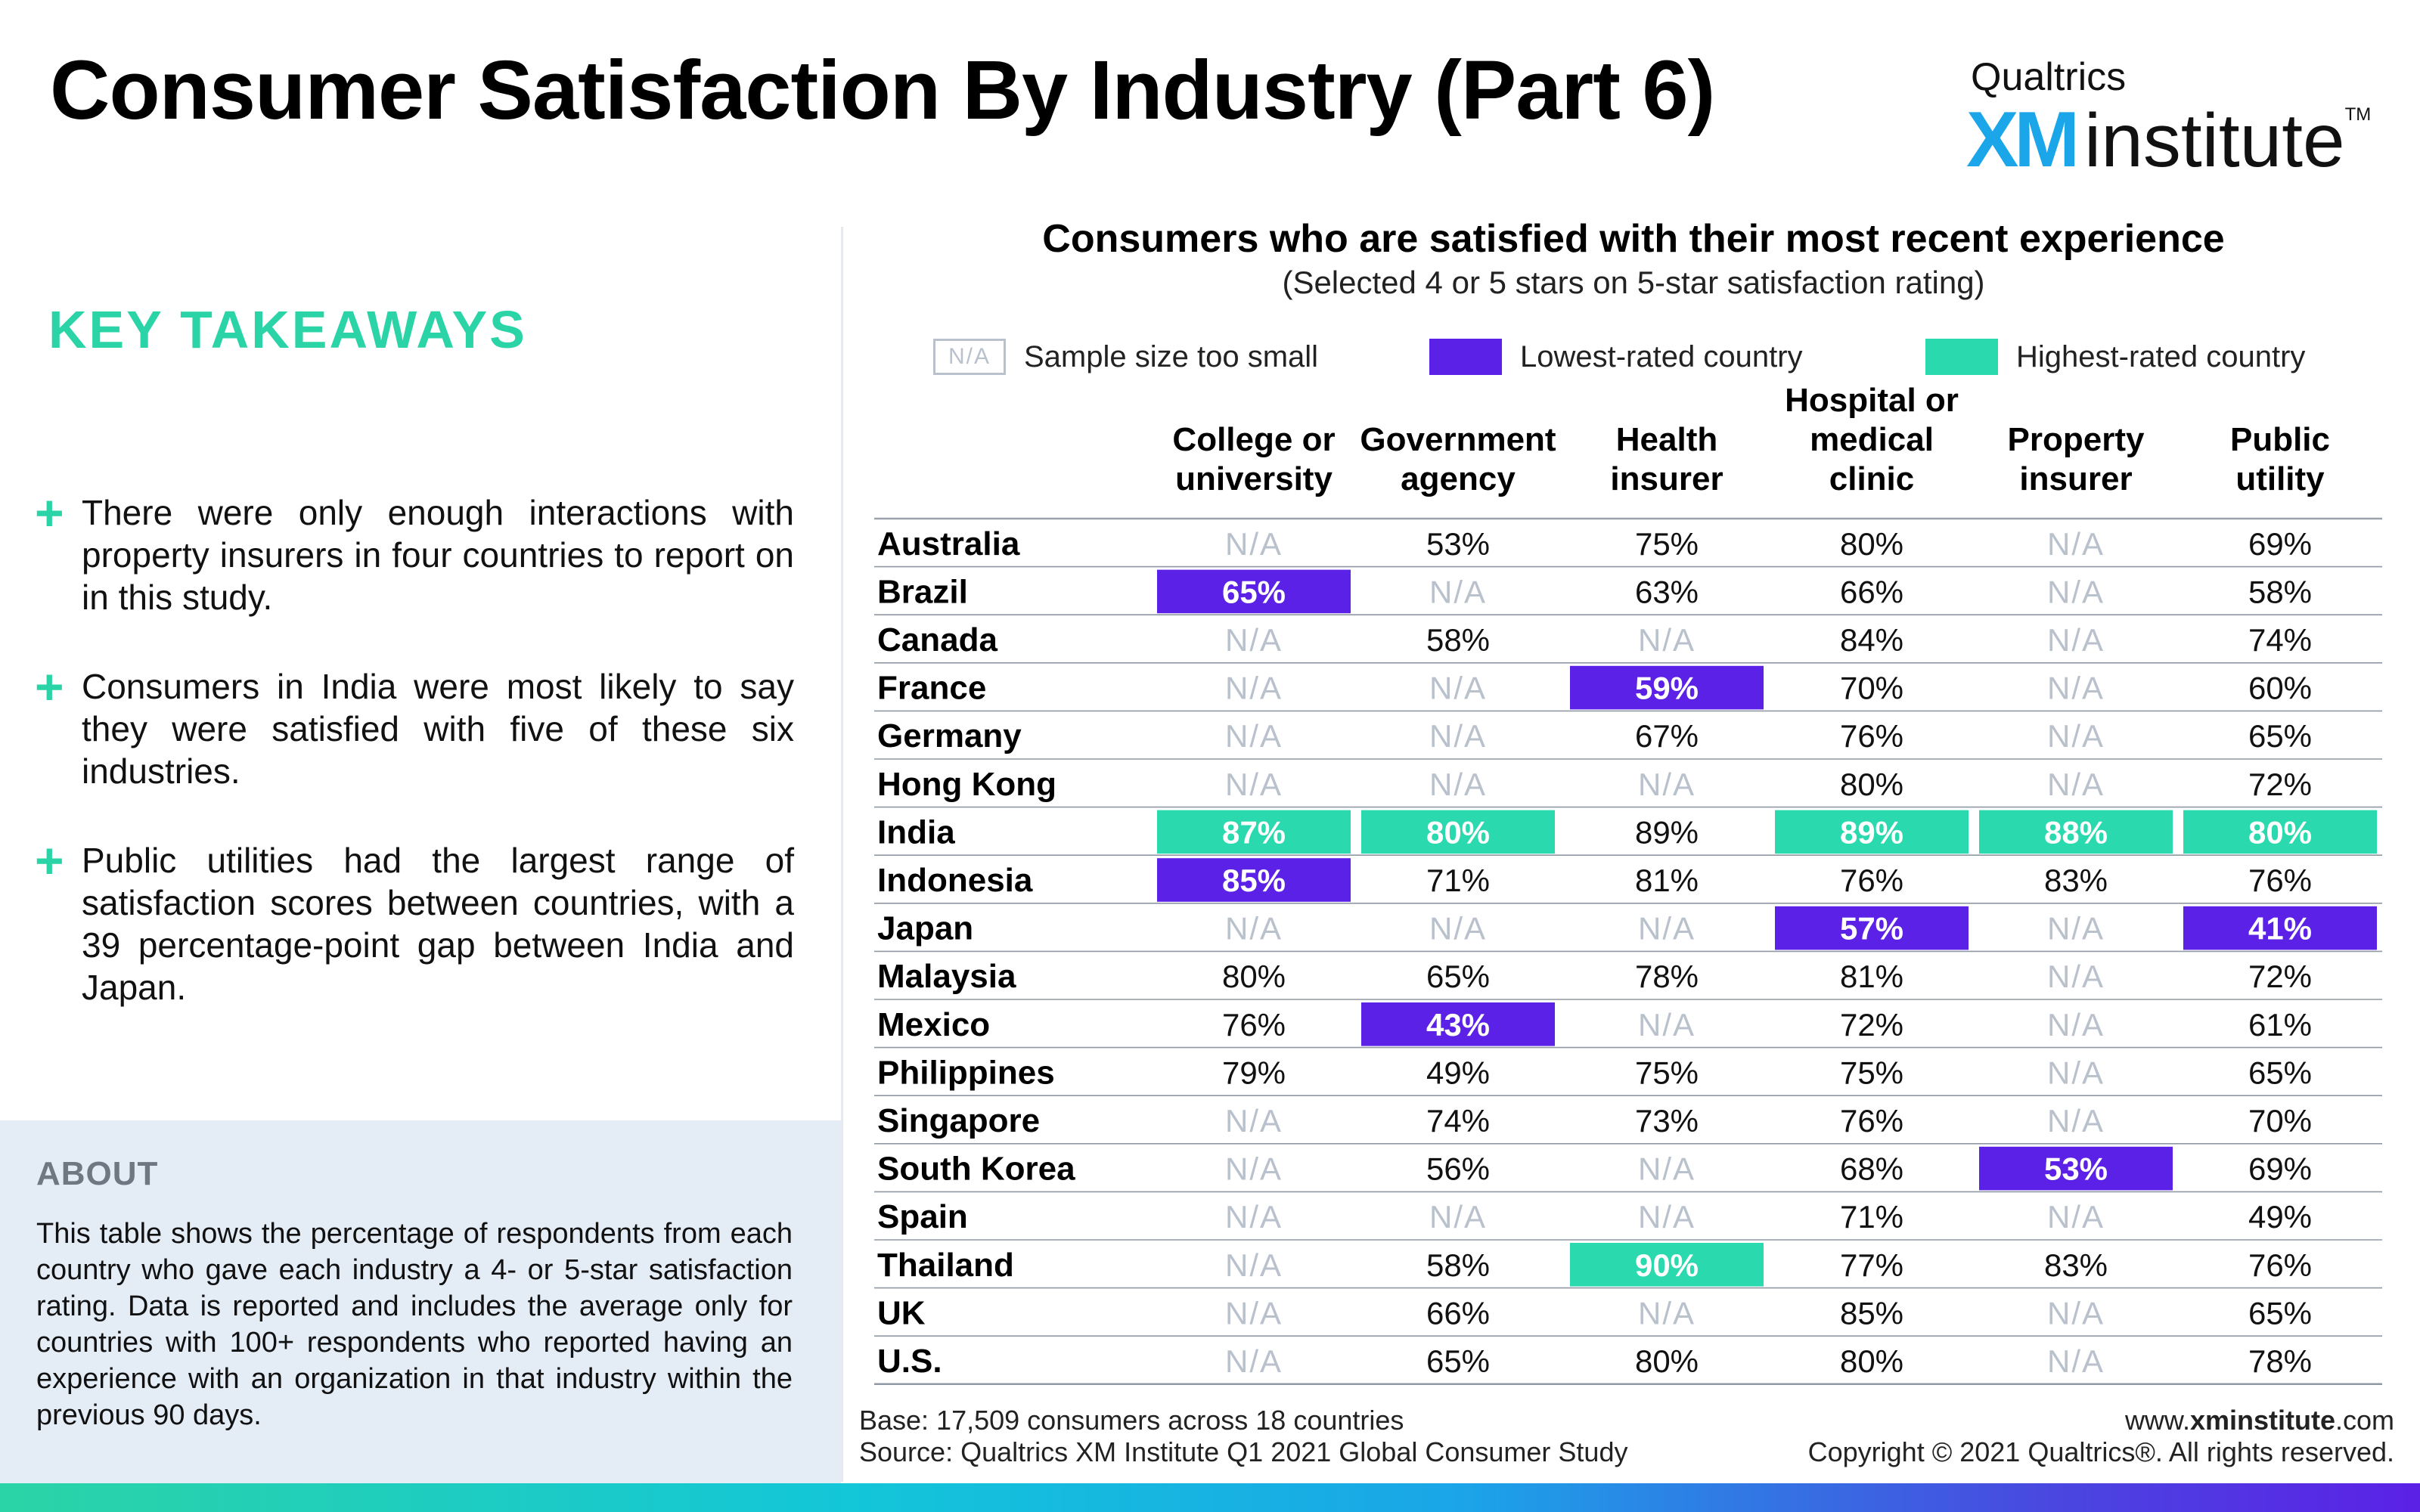 The image size is (2420, 1512). Describe the element at coordinates (2076, 832) in the screenshot. I see `value-cell: 88%` at that location.